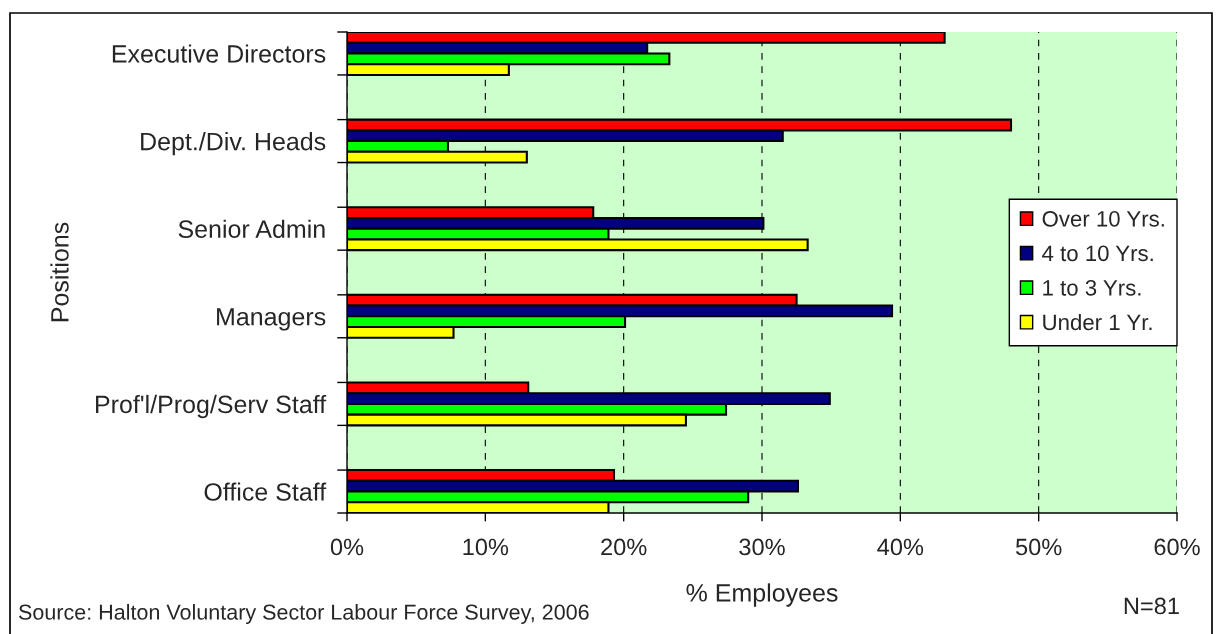 The image size is (1220, 634). I want to click on y-tick-label: Senior Admin, so click(251, 228).